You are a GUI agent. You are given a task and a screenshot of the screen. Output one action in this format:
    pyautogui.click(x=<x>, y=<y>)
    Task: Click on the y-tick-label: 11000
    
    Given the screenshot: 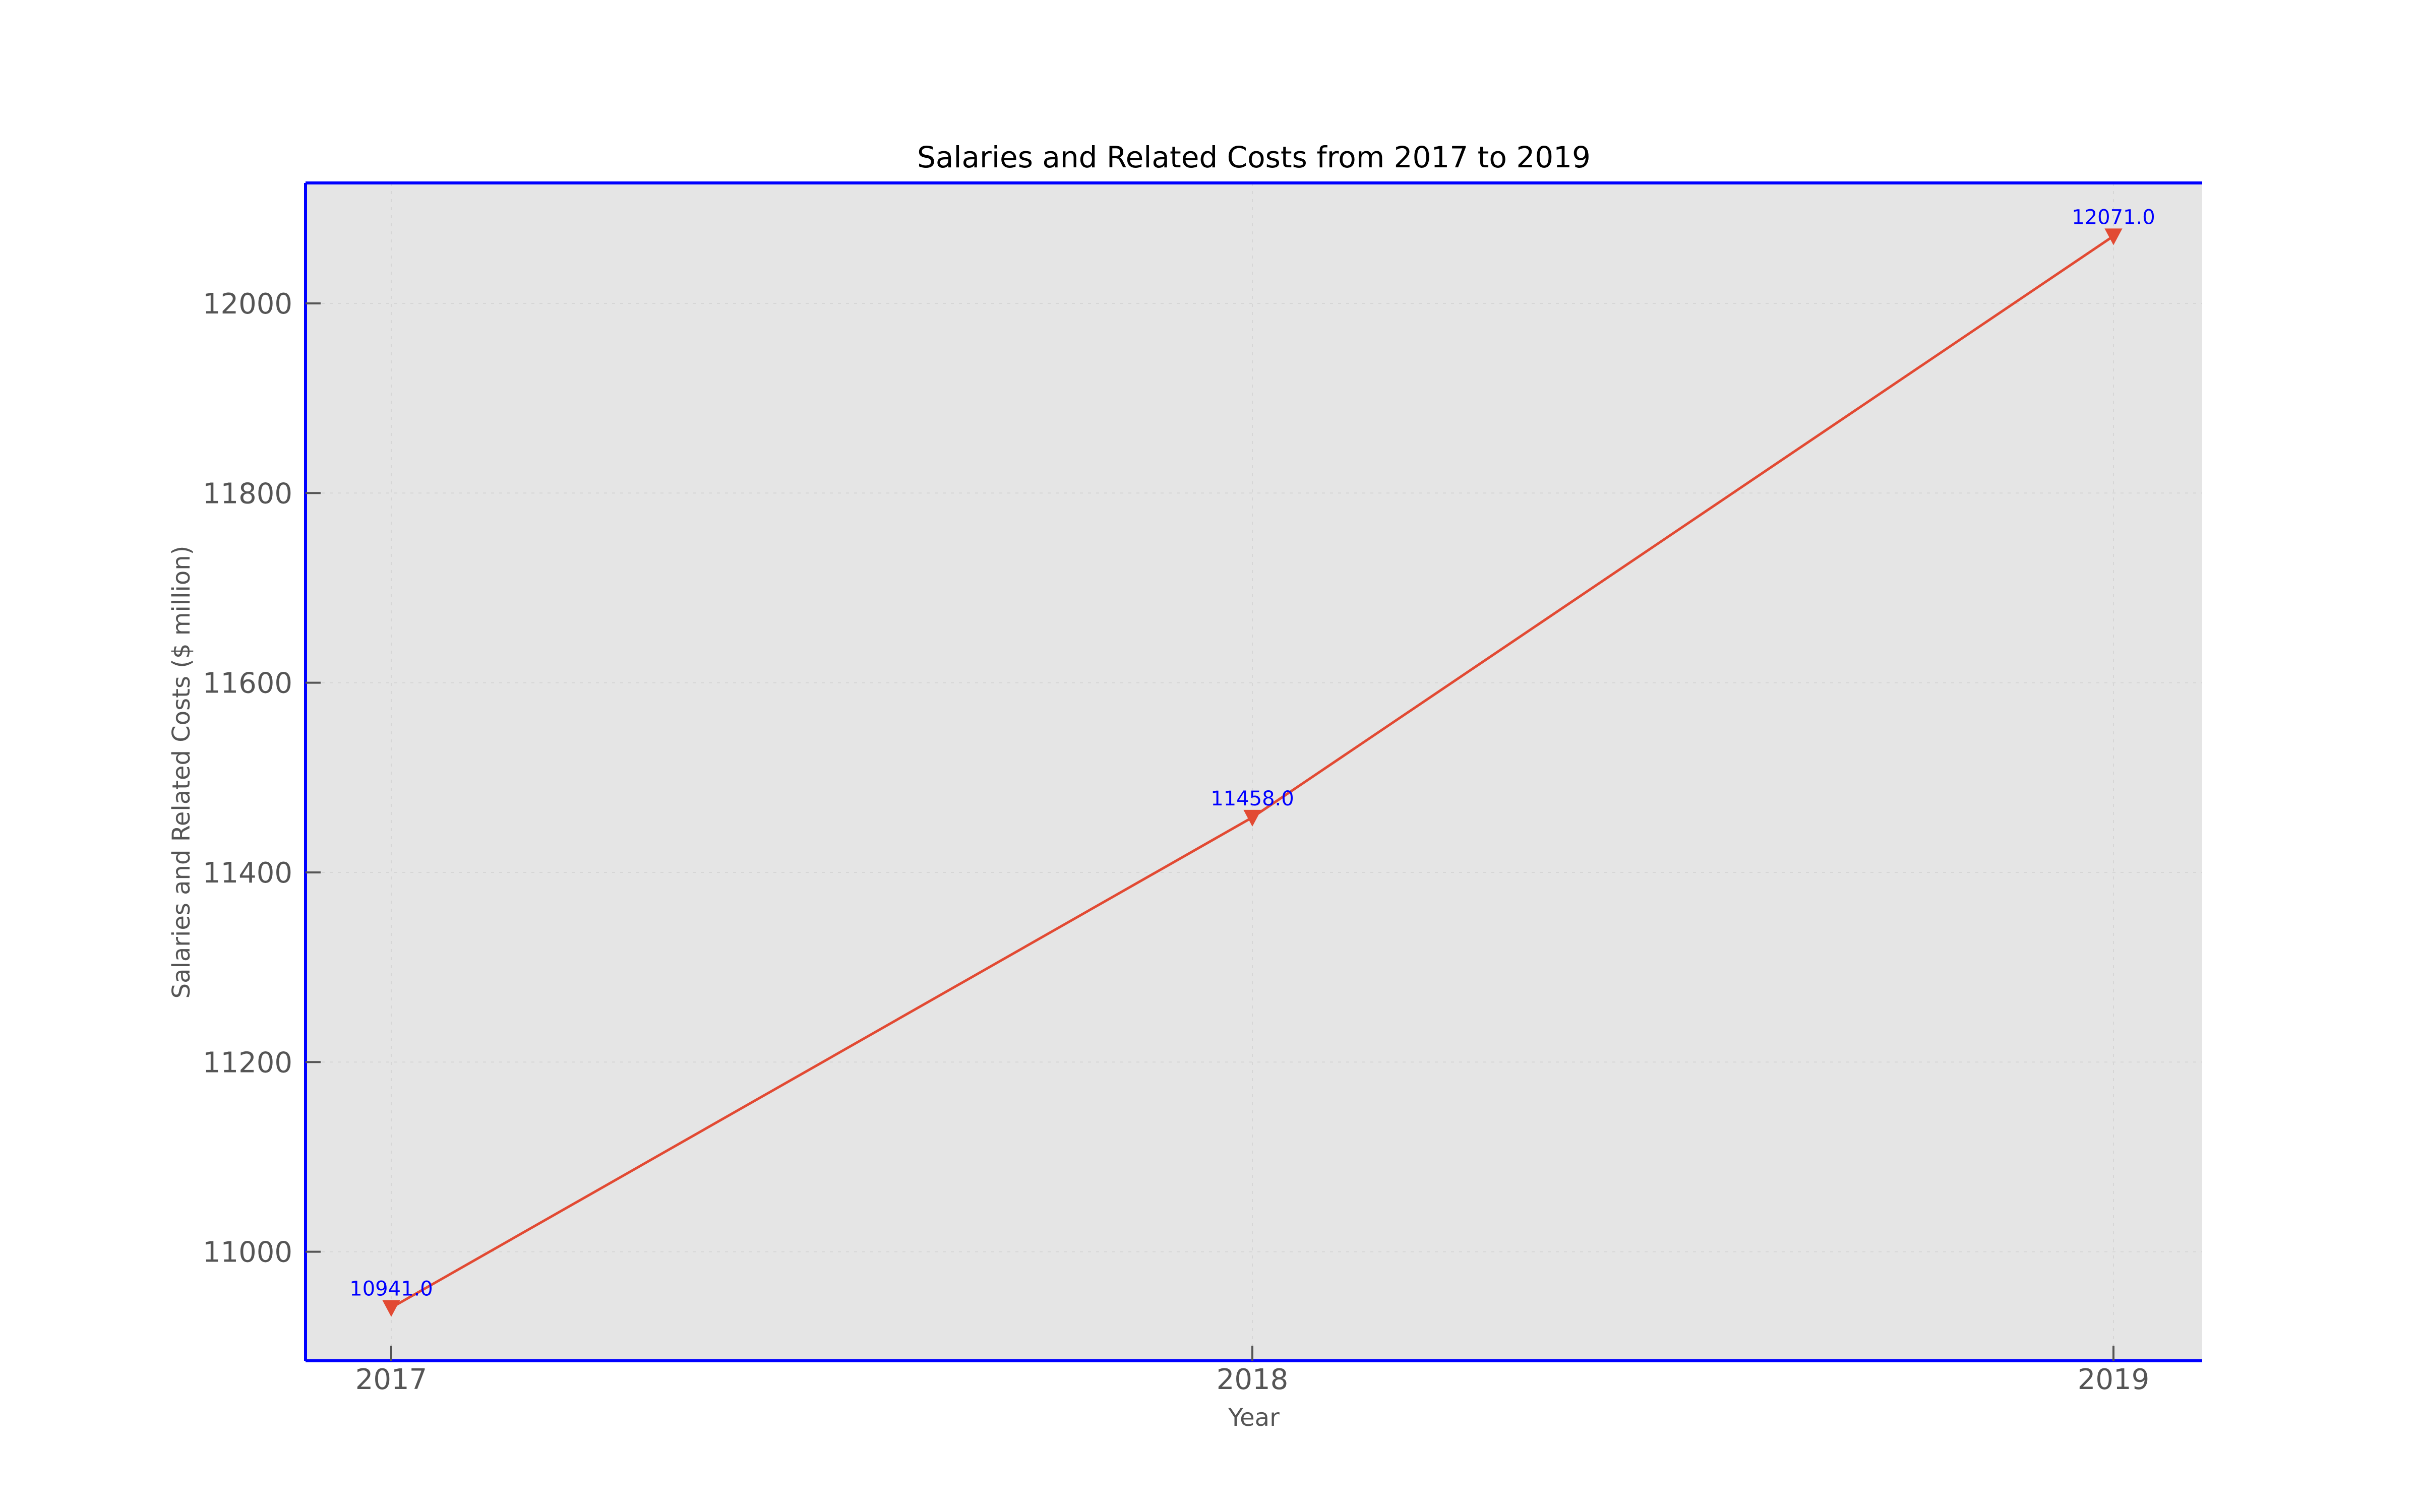 What is the action you would take?
    pyautogui.click(x=247, y=1252)
    